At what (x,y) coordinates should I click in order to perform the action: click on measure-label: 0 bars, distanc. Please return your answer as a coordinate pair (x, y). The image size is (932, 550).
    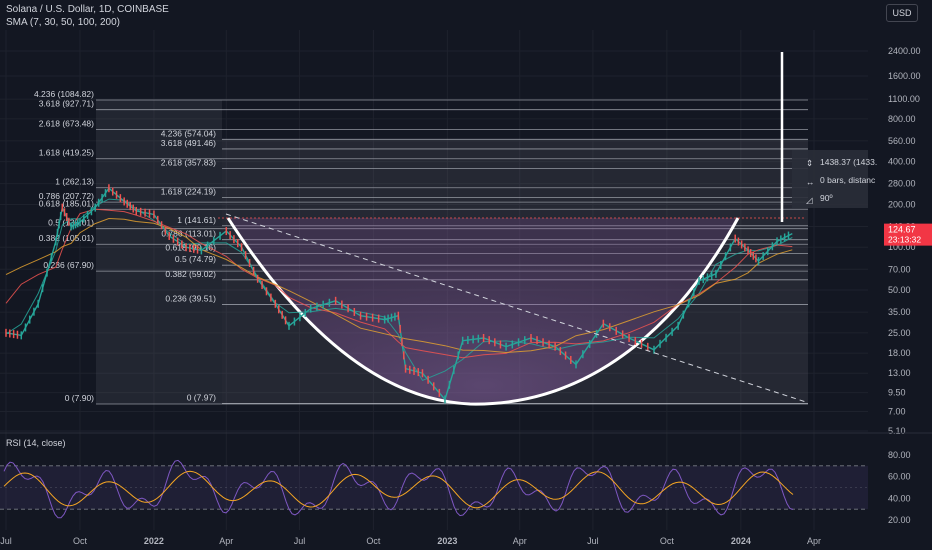
    Looking at the image, I should click on (848, 180).